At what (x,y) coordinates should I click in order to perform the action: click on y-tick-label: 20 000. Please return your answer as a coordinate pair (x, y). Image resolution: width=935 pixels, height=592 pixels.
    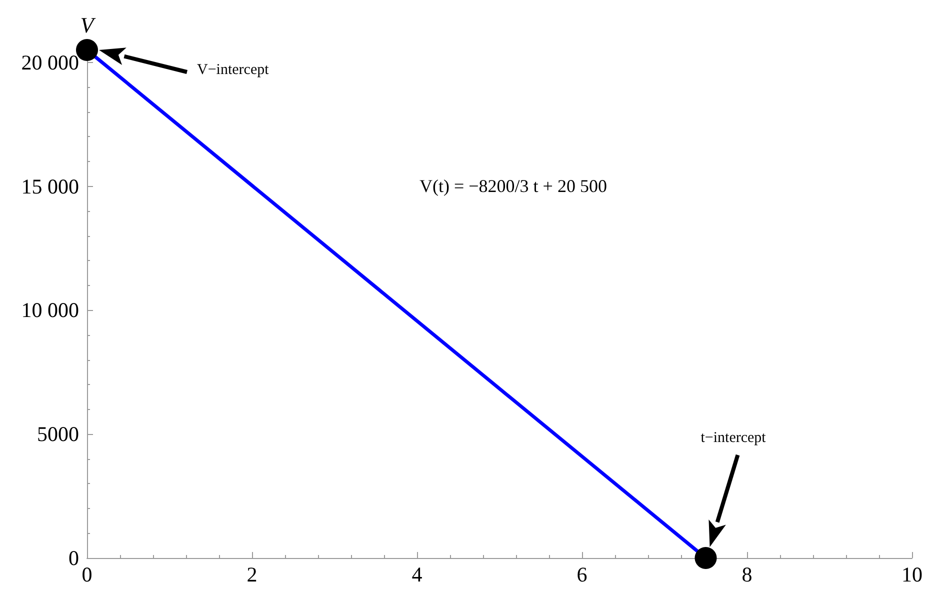
    Looking at the image, I should click on (50, 62).